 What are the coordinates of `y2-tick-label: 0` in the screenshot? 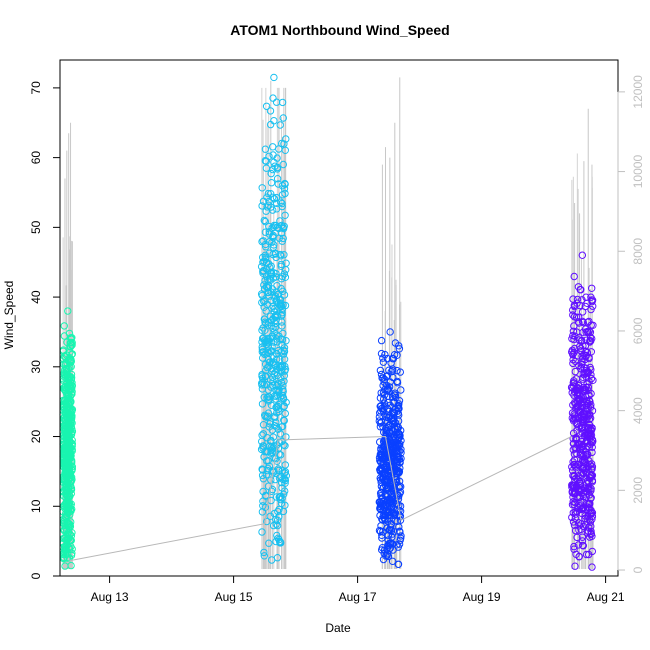 It's located at (638, 569).